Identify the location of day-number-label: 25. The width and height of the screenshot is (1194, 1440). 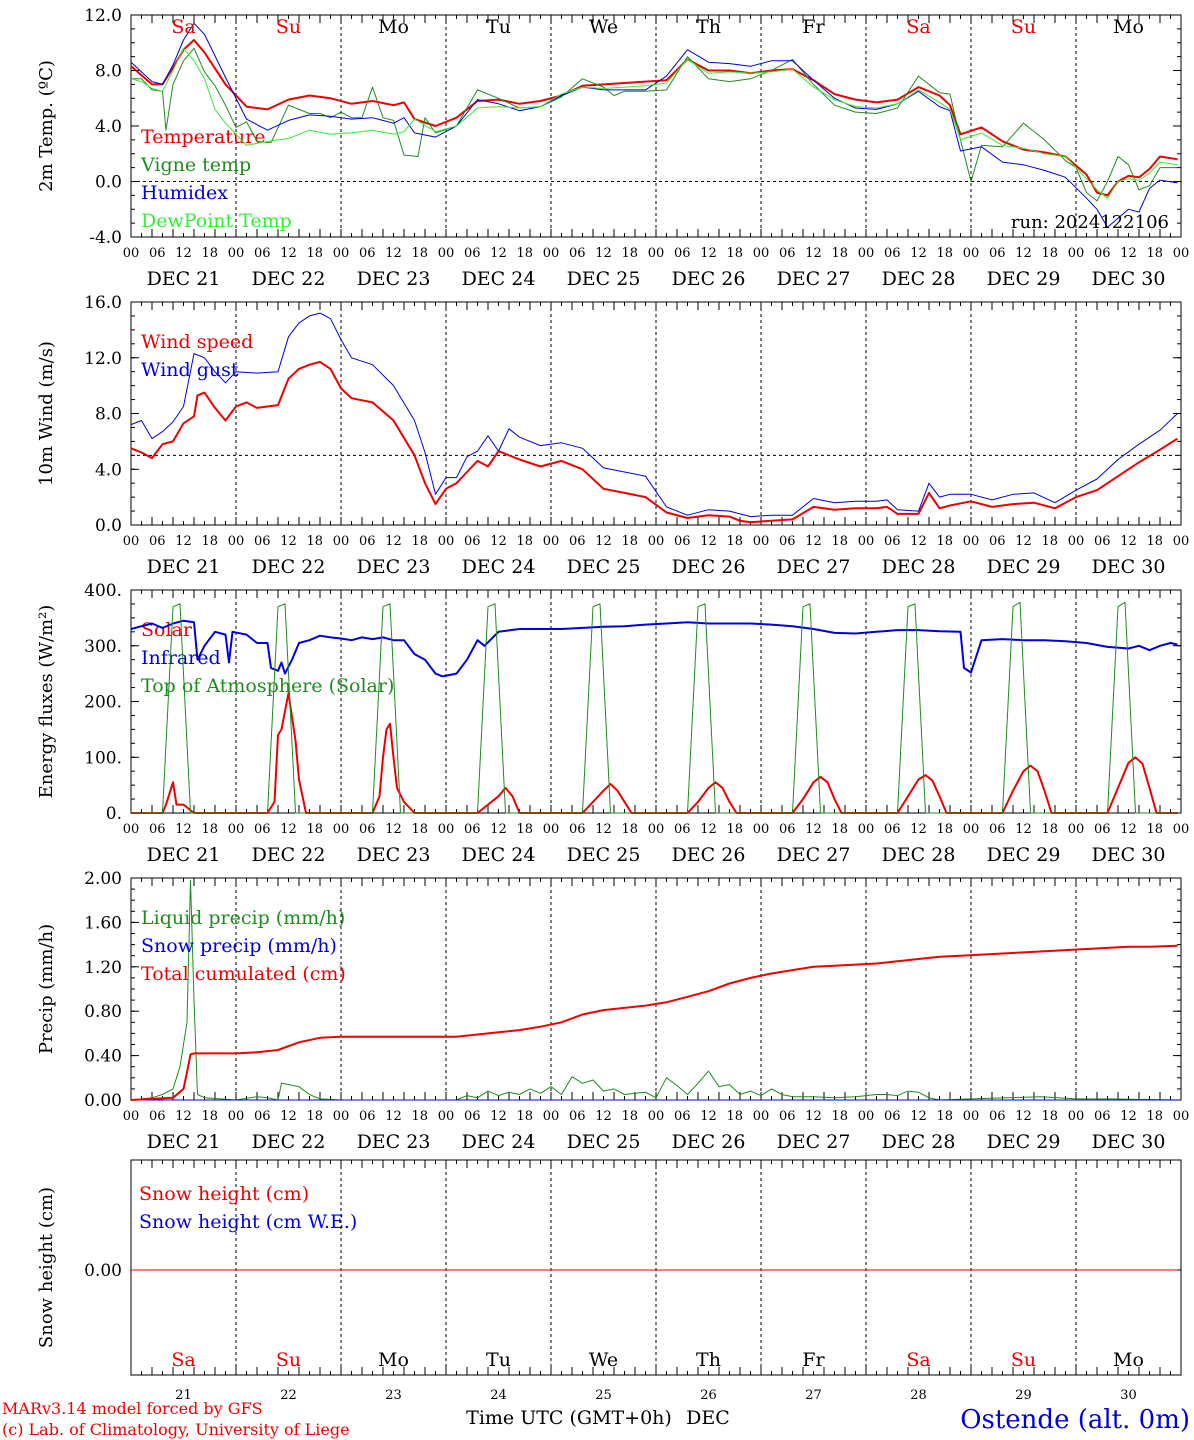
(603, 1395).